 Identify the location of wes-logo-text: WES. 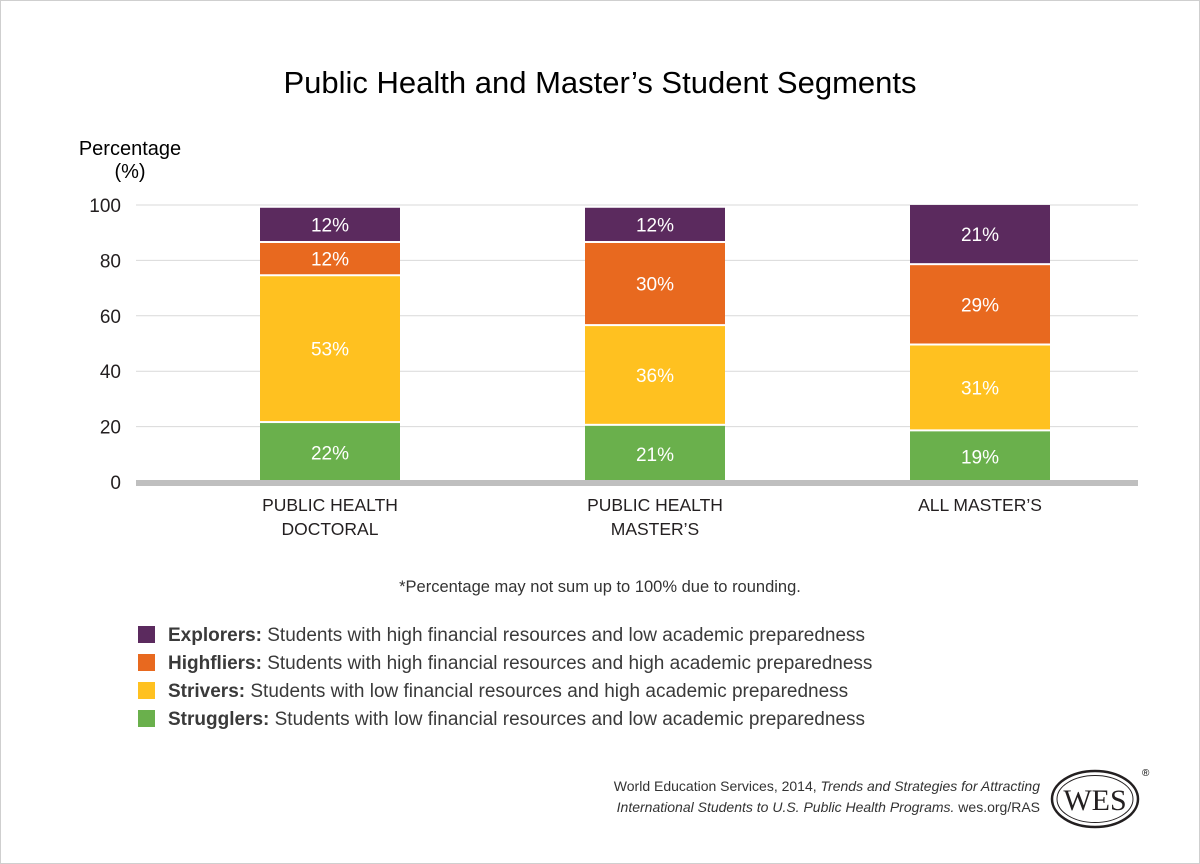
(1094, 800).